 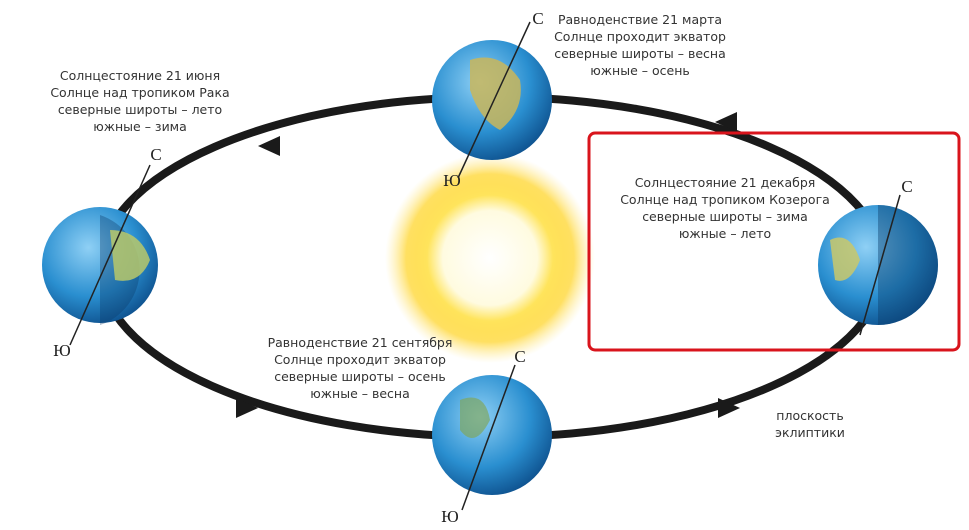 I want to click on caption-line: Равноденствие 21 сентября, so click(x=360, y=342).